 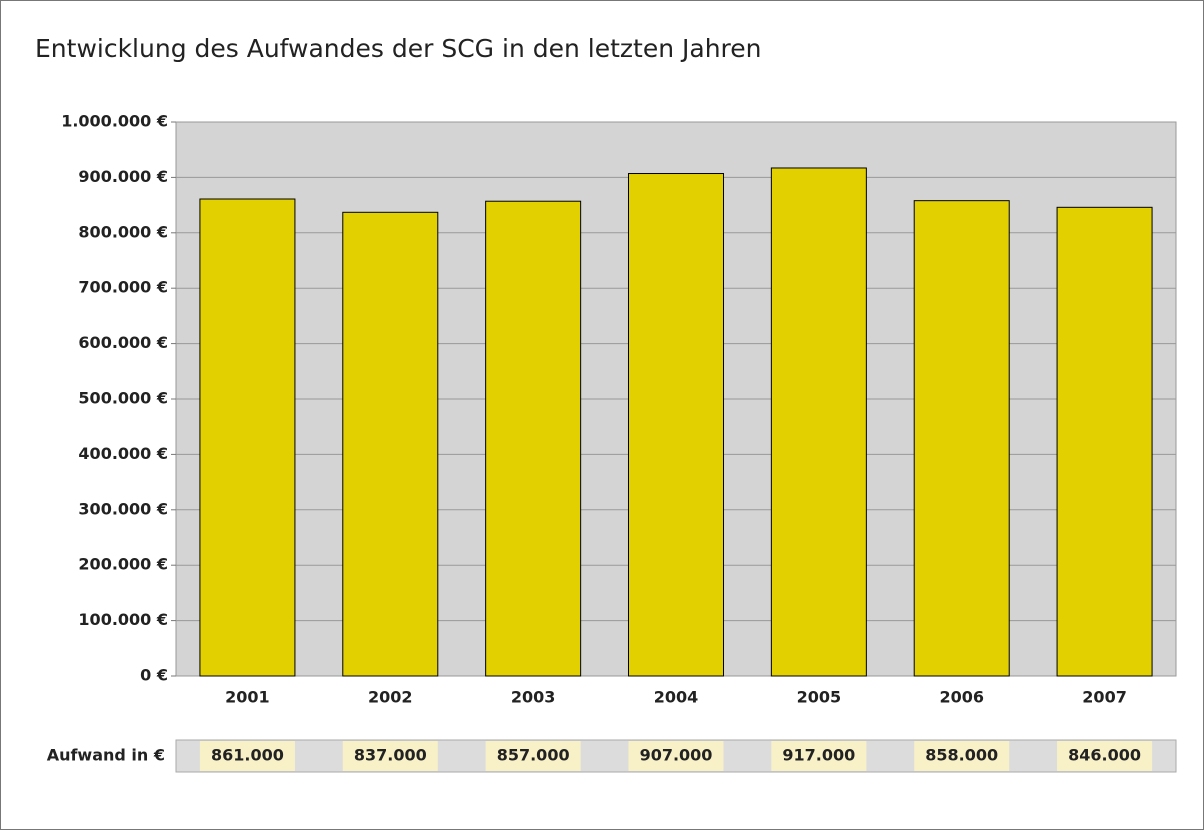 What do you see at coordinates (123, 508) in the screenshot?
I see `y-tick-label: 300.000 €` at bounding box center [123, 508].